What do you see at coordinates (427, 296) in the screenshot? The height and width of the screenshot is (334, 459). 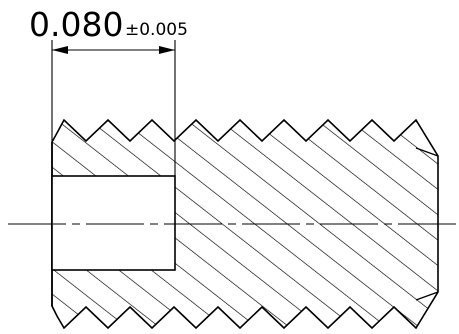 I see `chamfer-line-bottom` at bounding box center [427, 296].